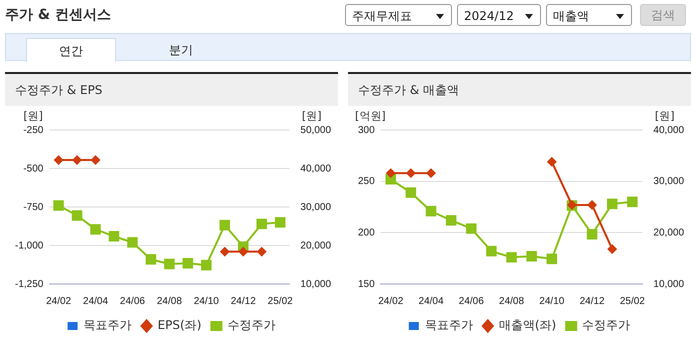  What do you see at coordinates (370, 115) in the screenshot?
I see `y-axis-title: [억원]` at bounding box center [370, 115].